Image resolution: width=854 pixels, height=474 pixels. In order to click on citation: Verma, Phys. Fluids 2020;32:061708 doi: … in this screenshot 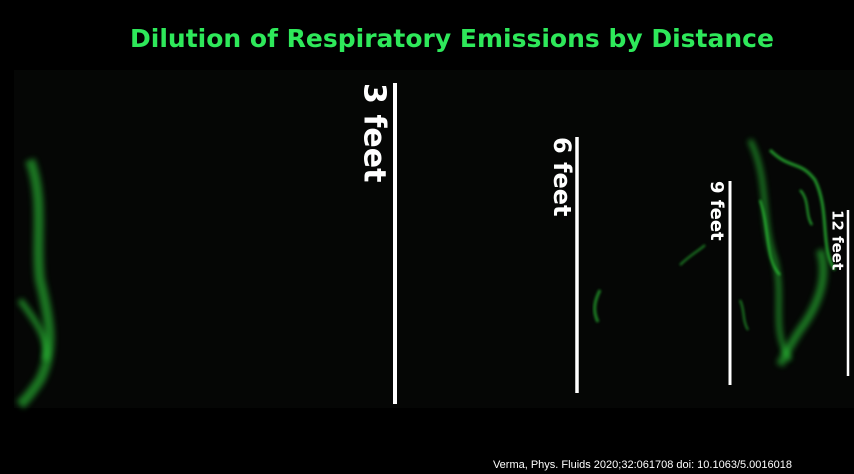, I will do `click(642, 465)`.